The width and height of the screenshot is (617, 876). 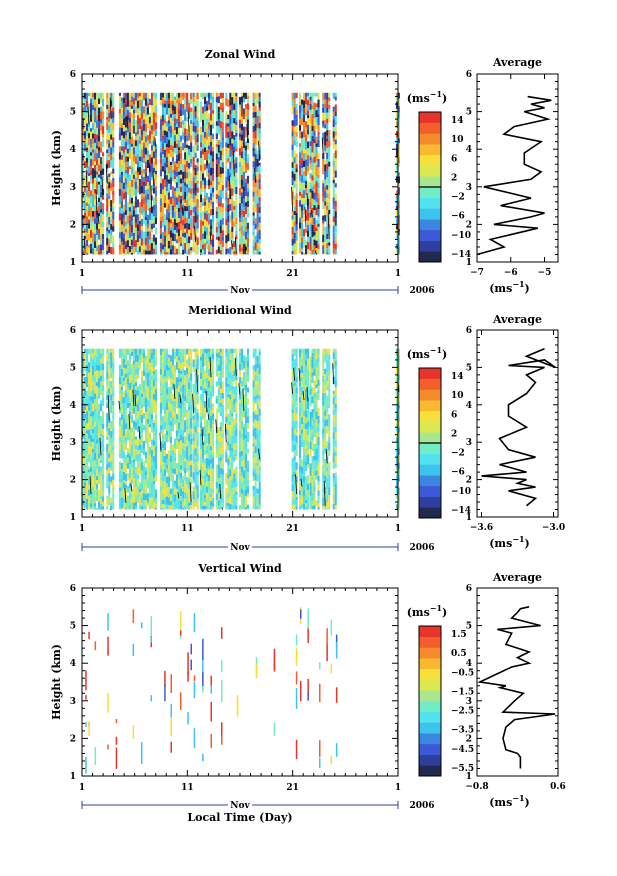 What do you see at coordinates (56, 168) in the screenshot?
I see `y-axis-label: Height (km)` at bounding box center [56, 168].